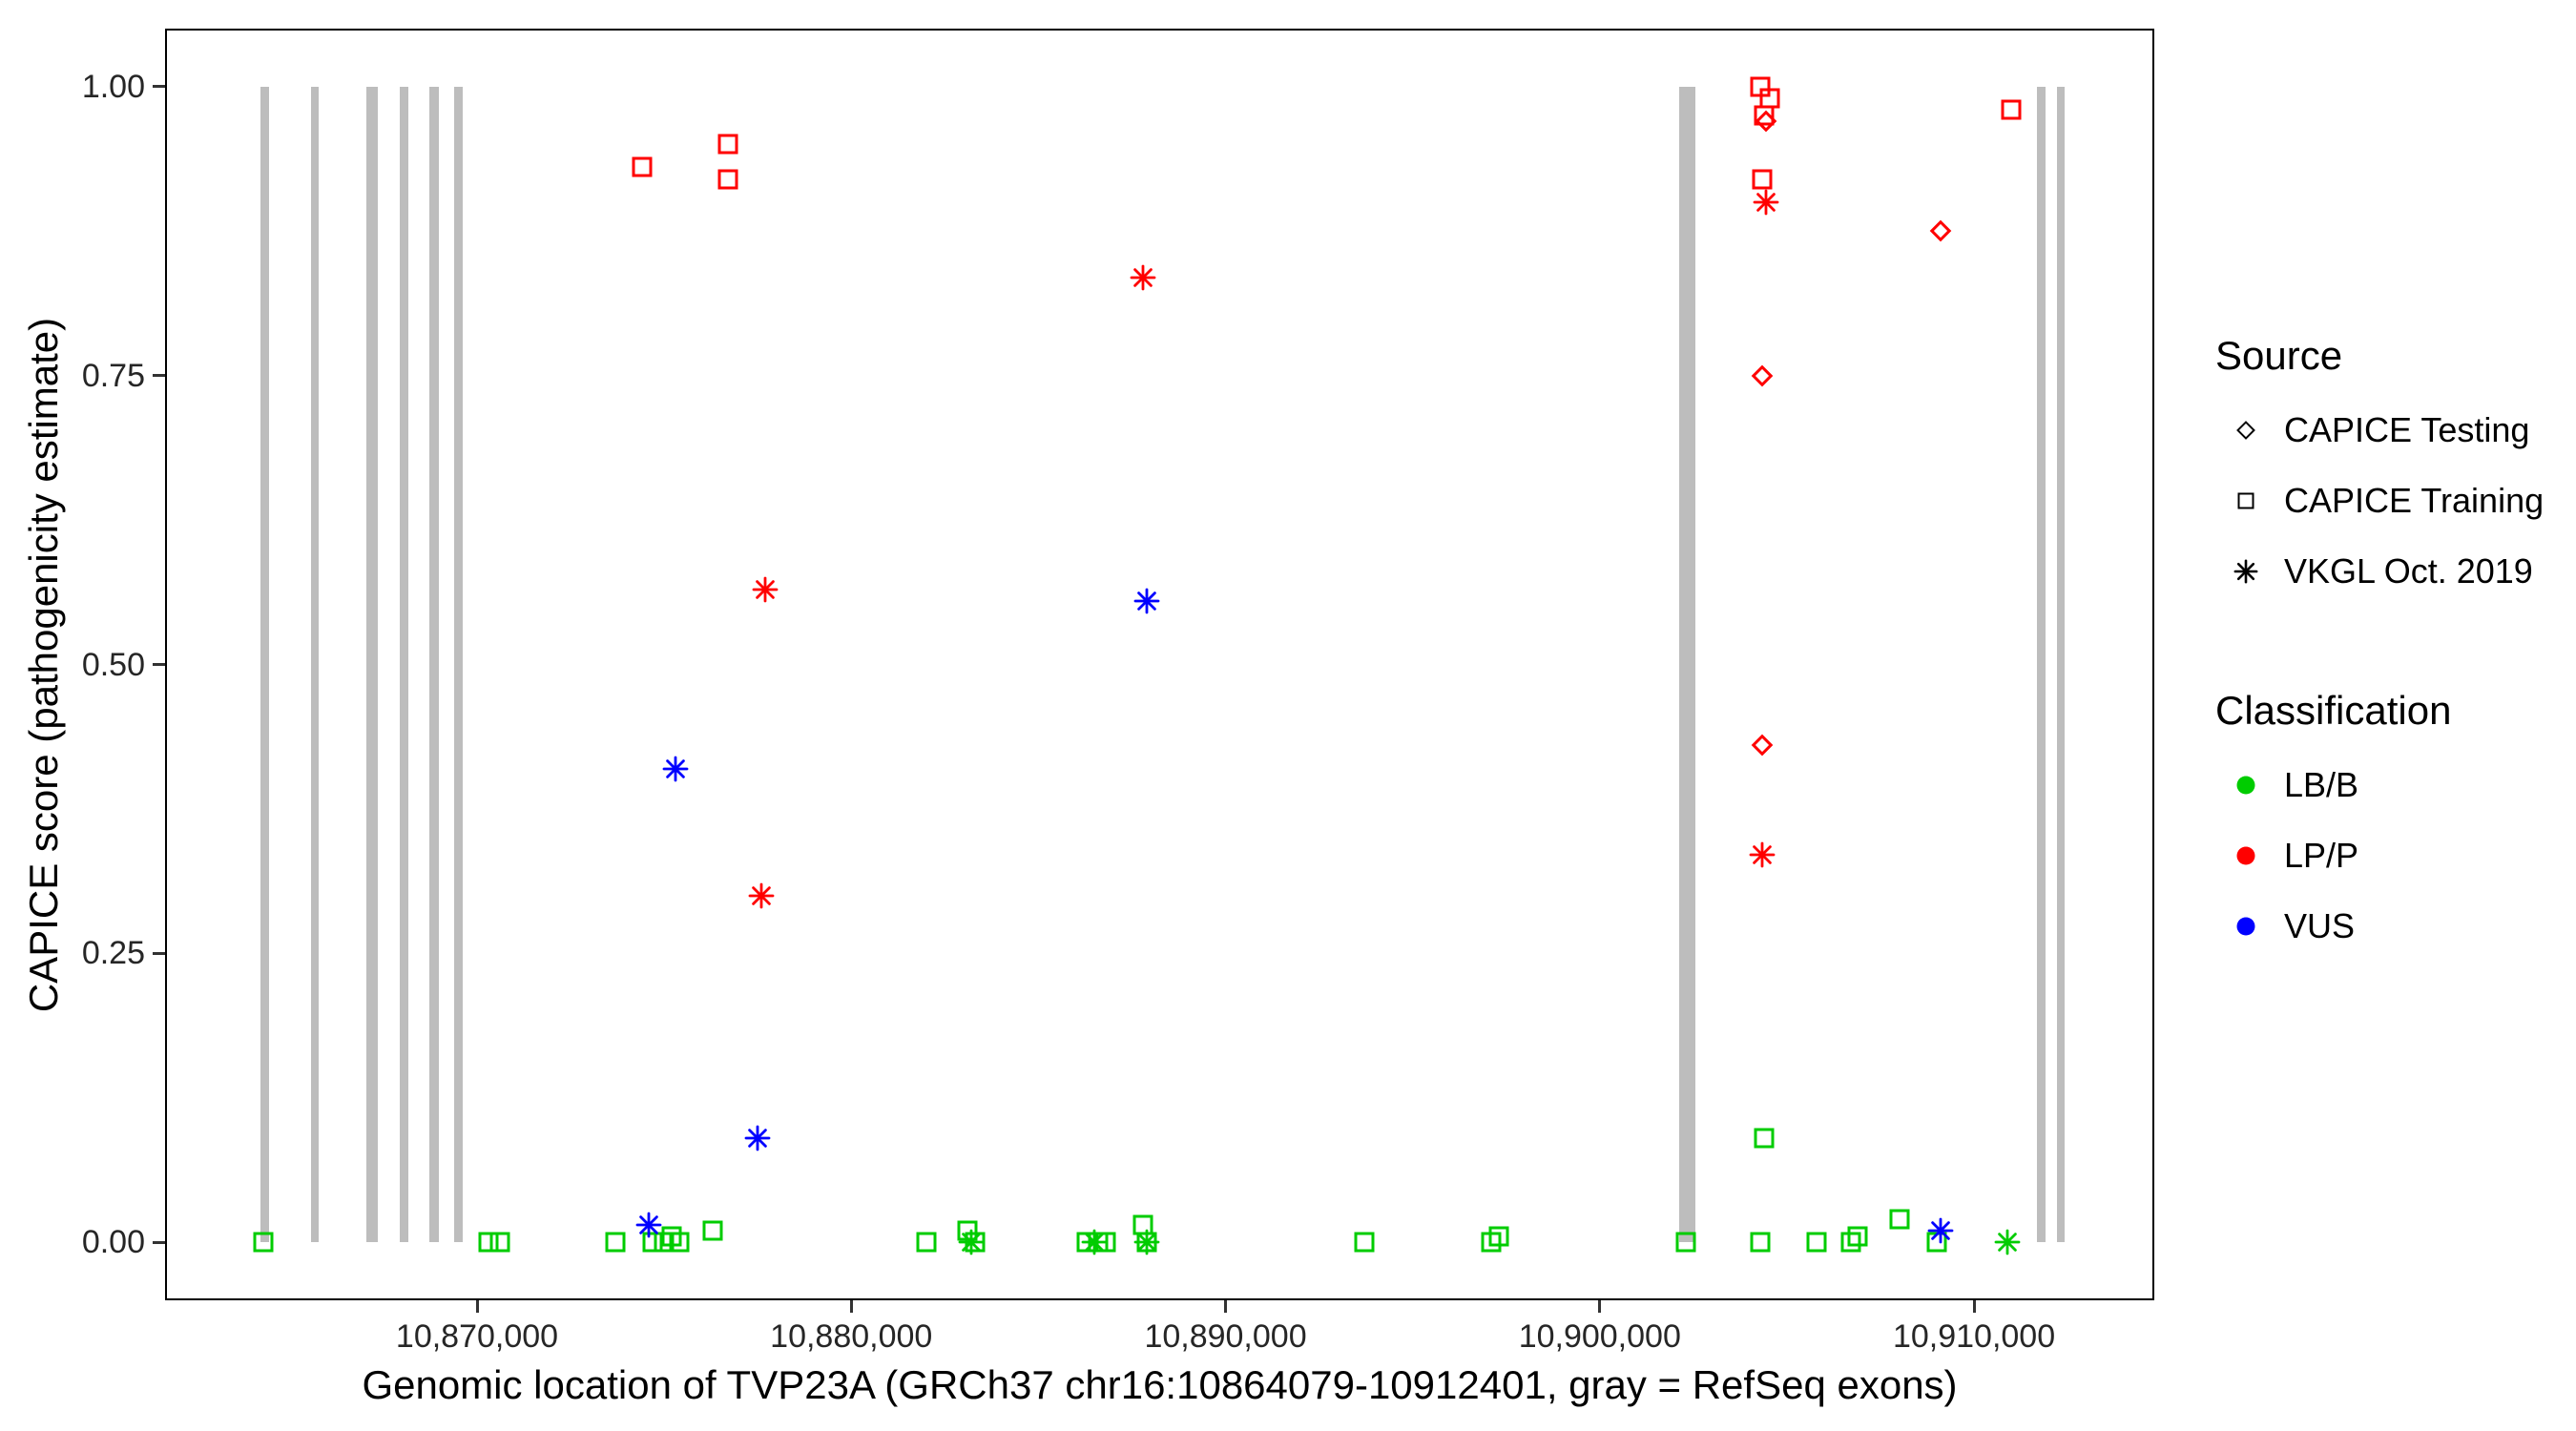 Image resolution: width=2576 pixels, height=1431 pixels. What do you see at coordinates (2414, 501) in the screenshot?
I see `legend-item-label: CAPICE Training` at bounding box center [2414, 501].